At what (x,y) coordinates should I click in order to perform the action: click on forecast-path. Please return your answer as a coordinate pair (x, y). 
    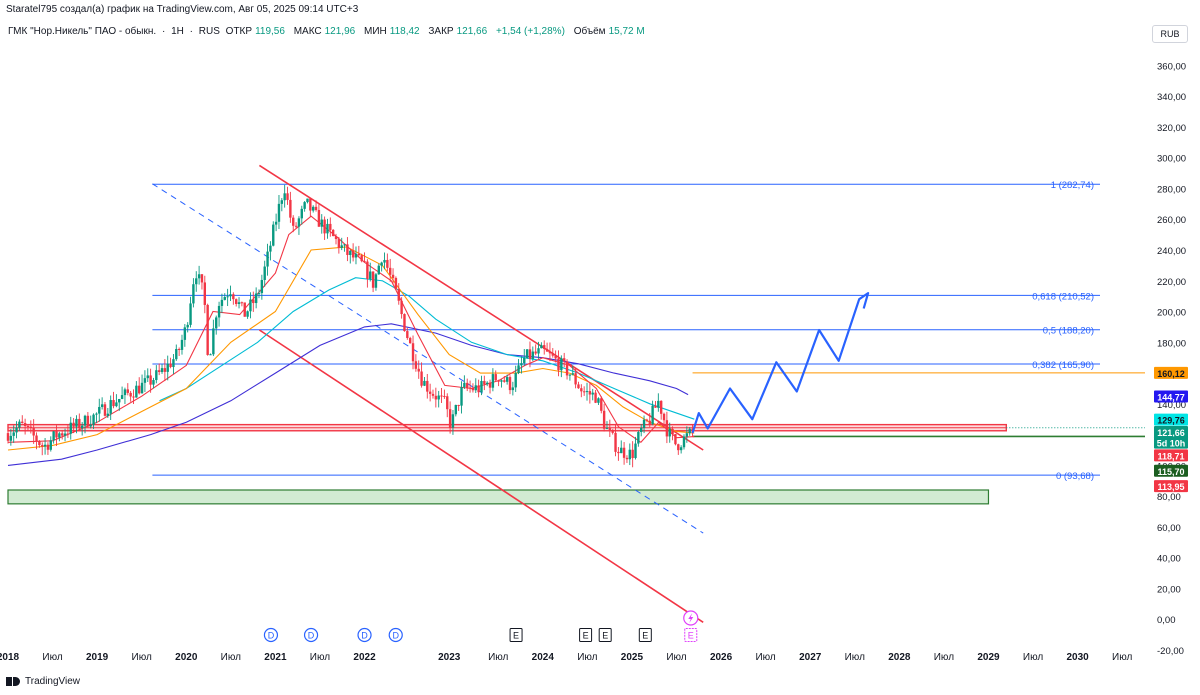
    Looking at the image, I should click on (780, 363).